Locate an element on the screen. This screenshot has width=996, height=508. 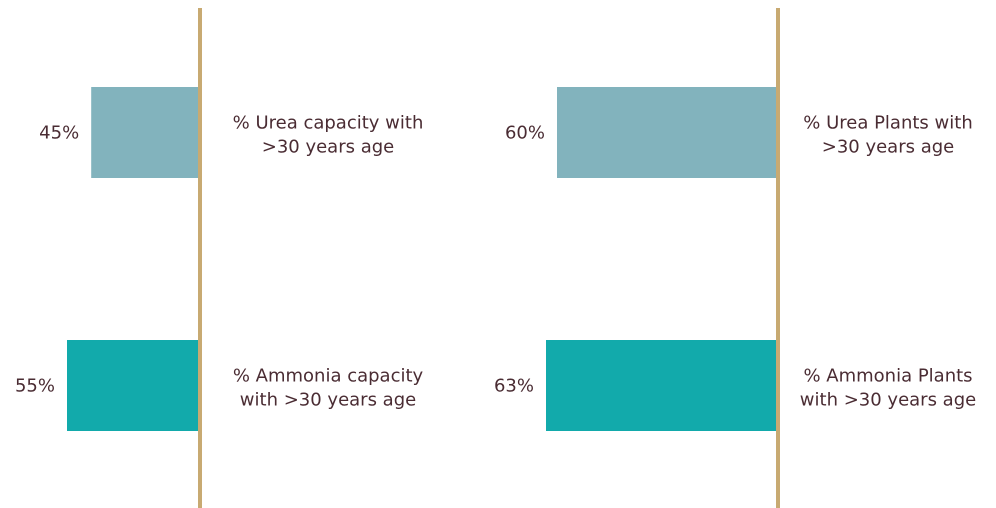
value-label: 45% is located at coordinates (59, 133).